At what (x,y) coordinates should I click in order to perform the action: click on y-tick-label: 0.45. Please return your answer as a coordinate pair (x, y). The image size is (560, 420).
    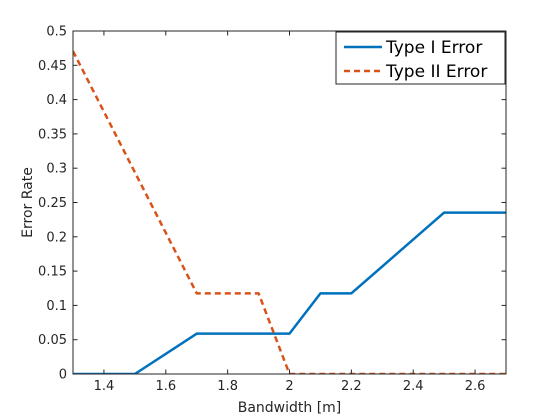
    Looking at the image, I should click on (52, 66).